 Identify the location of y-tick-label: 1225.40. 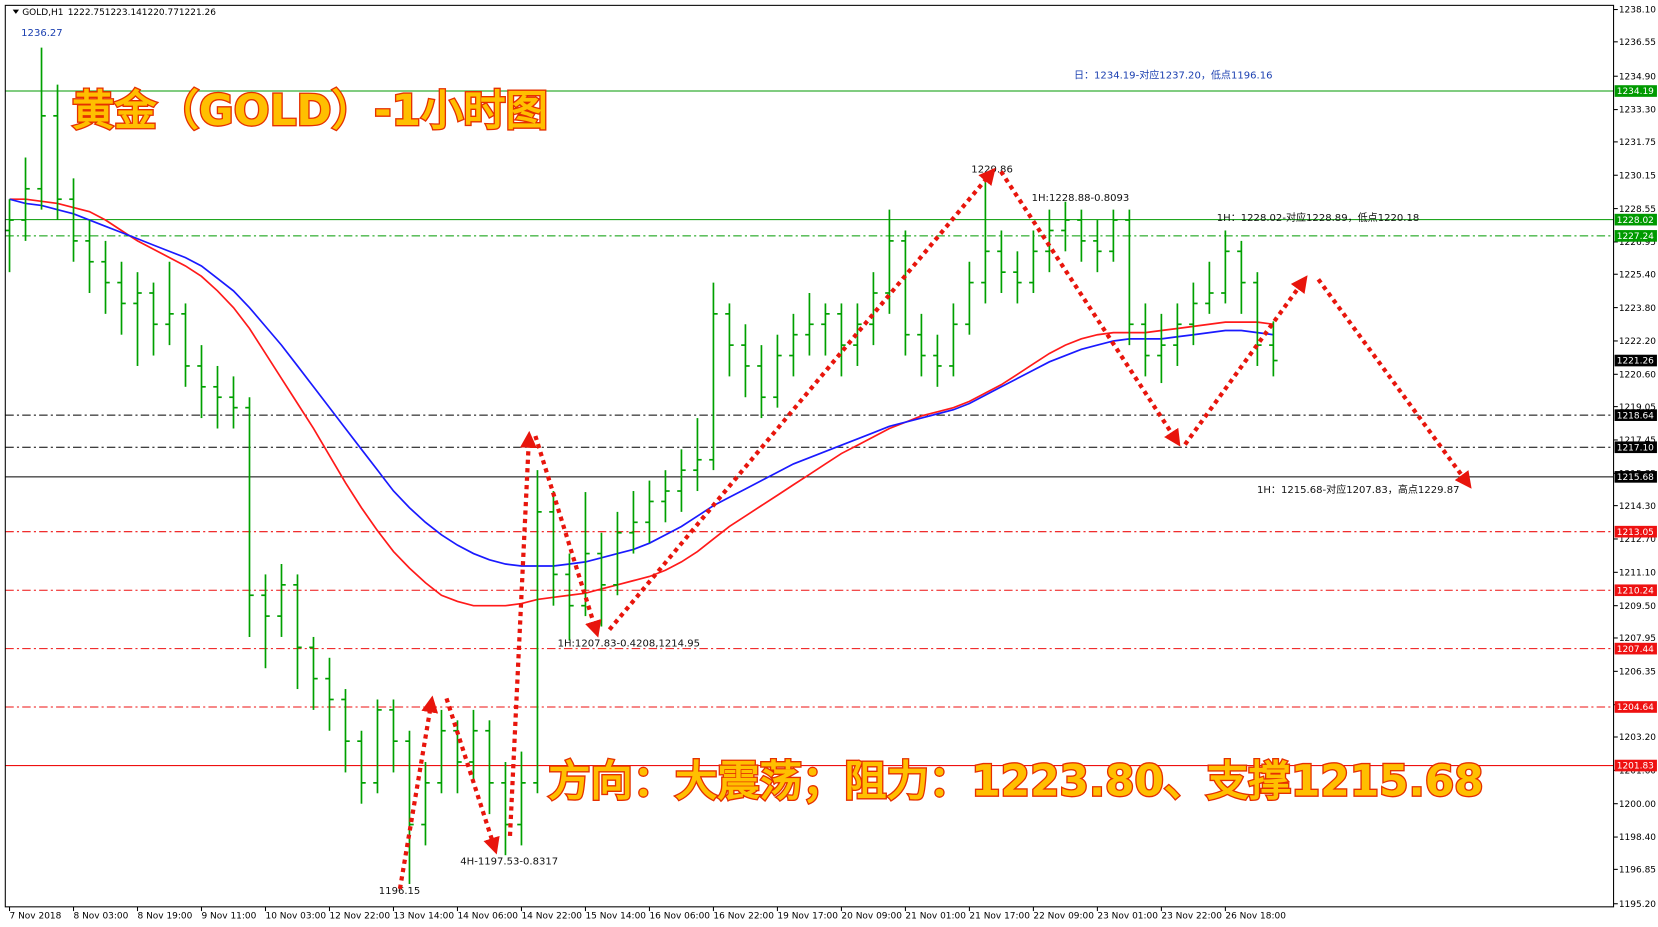
(1637, 275).